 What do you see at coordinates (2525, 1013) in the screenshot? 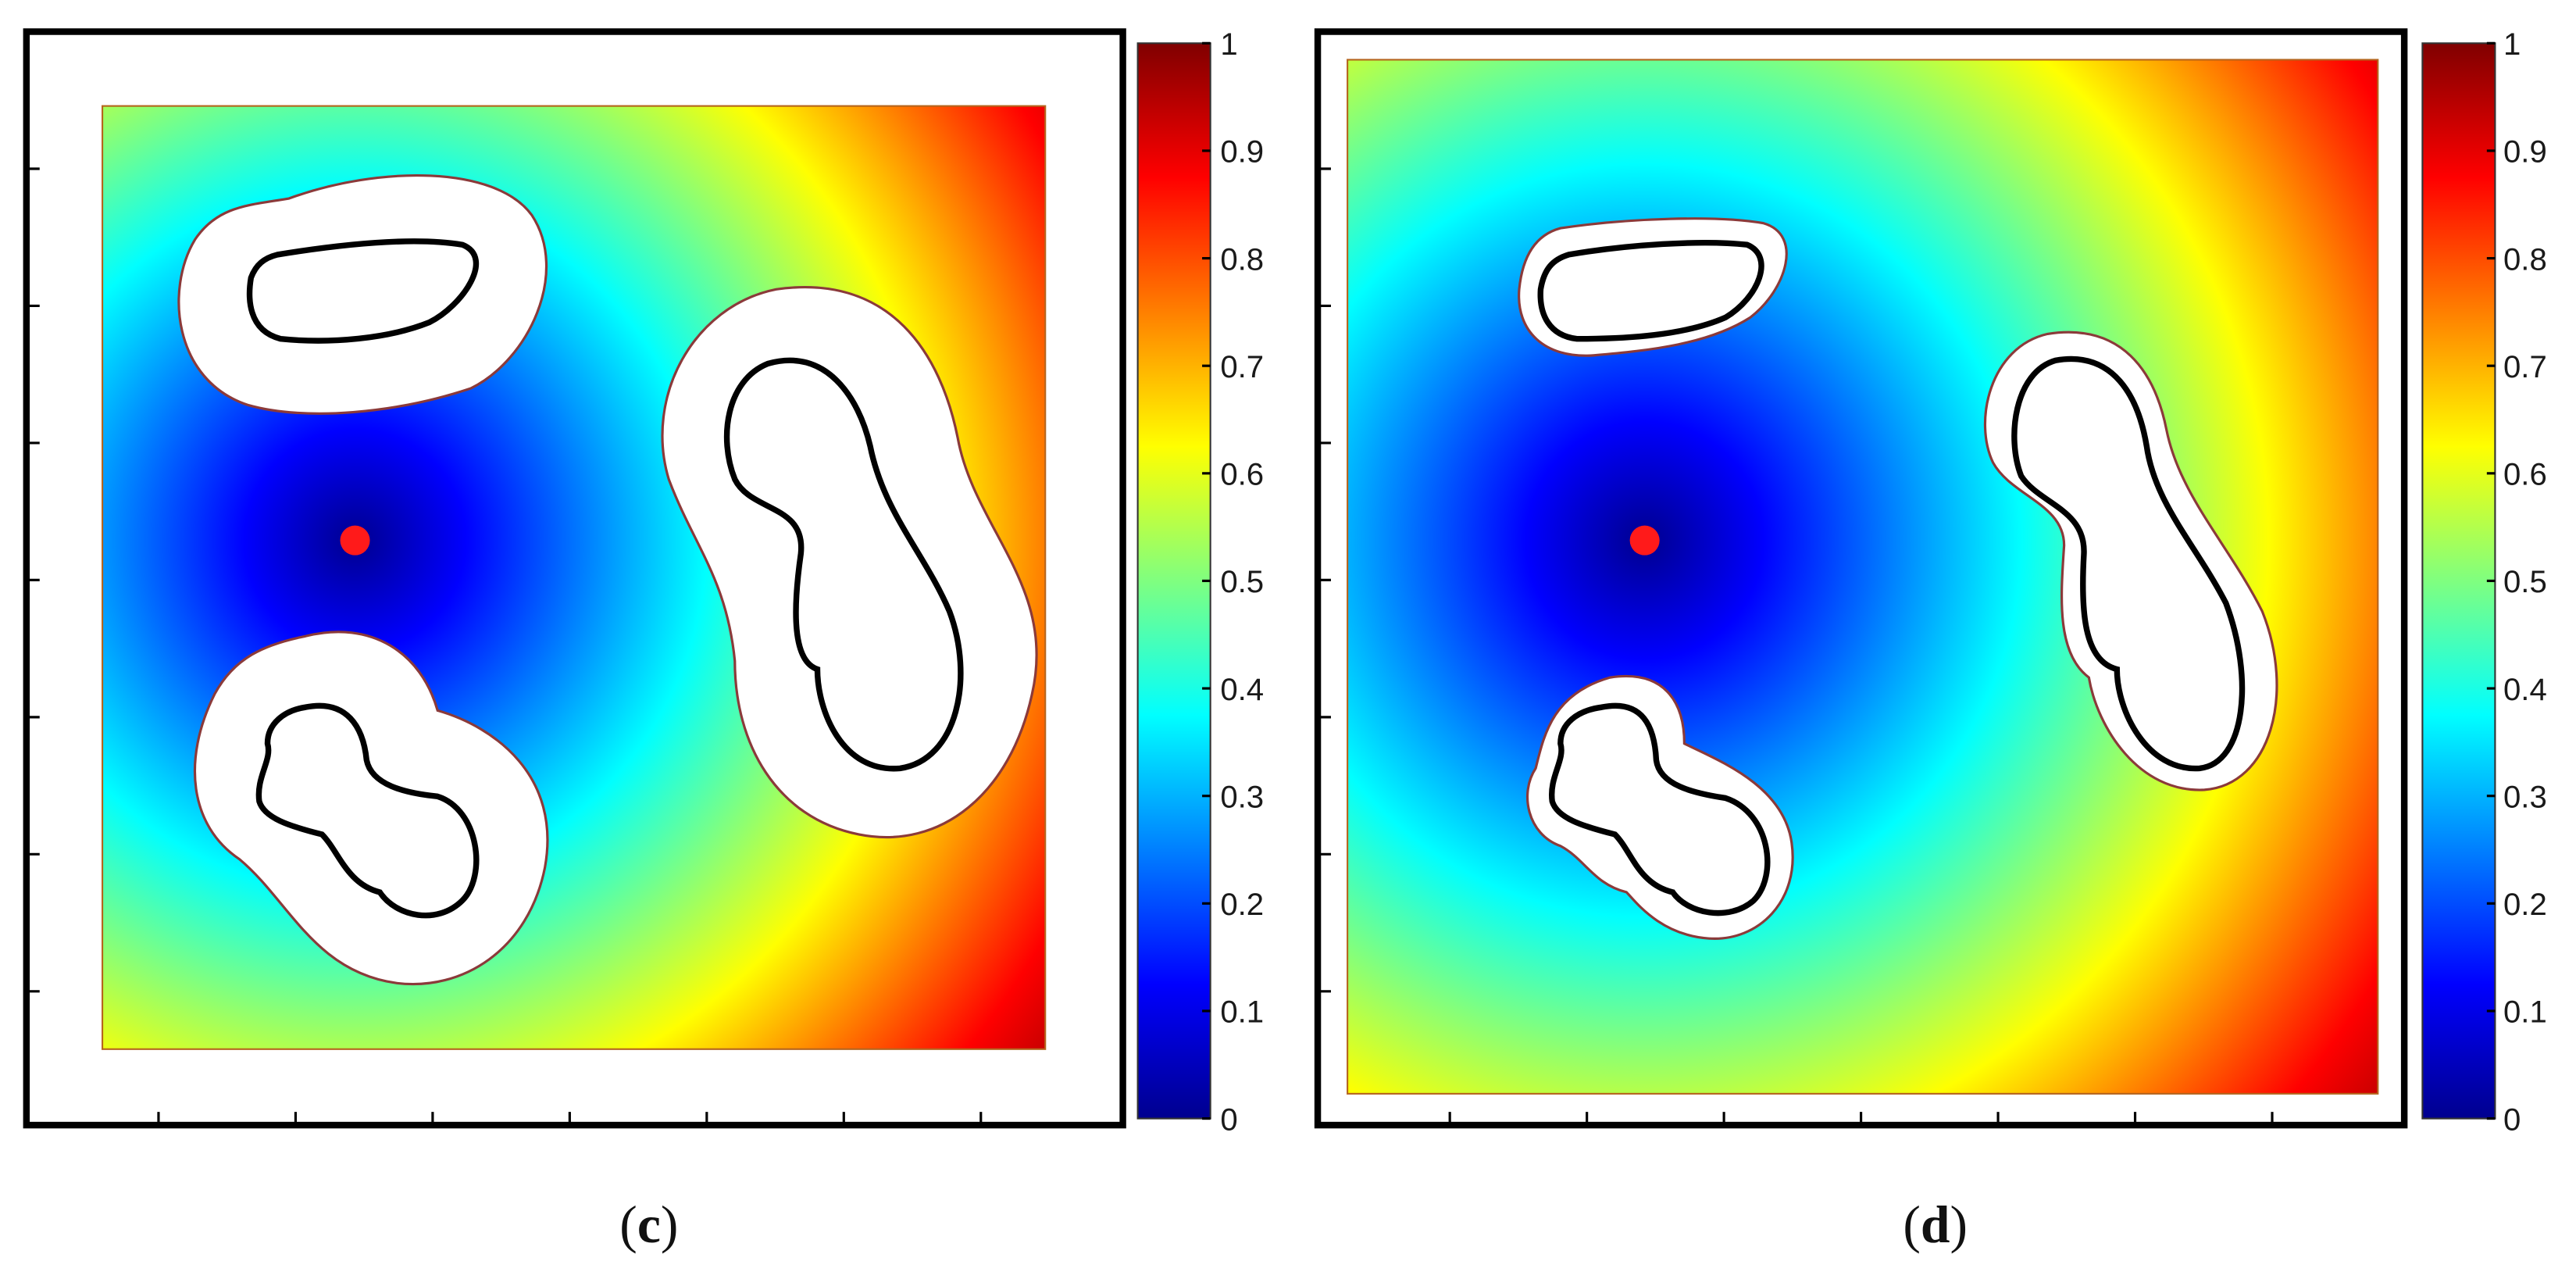
I see `panel-d-cbar-label-1: 0.1` at bounding box center [2525, 1013].